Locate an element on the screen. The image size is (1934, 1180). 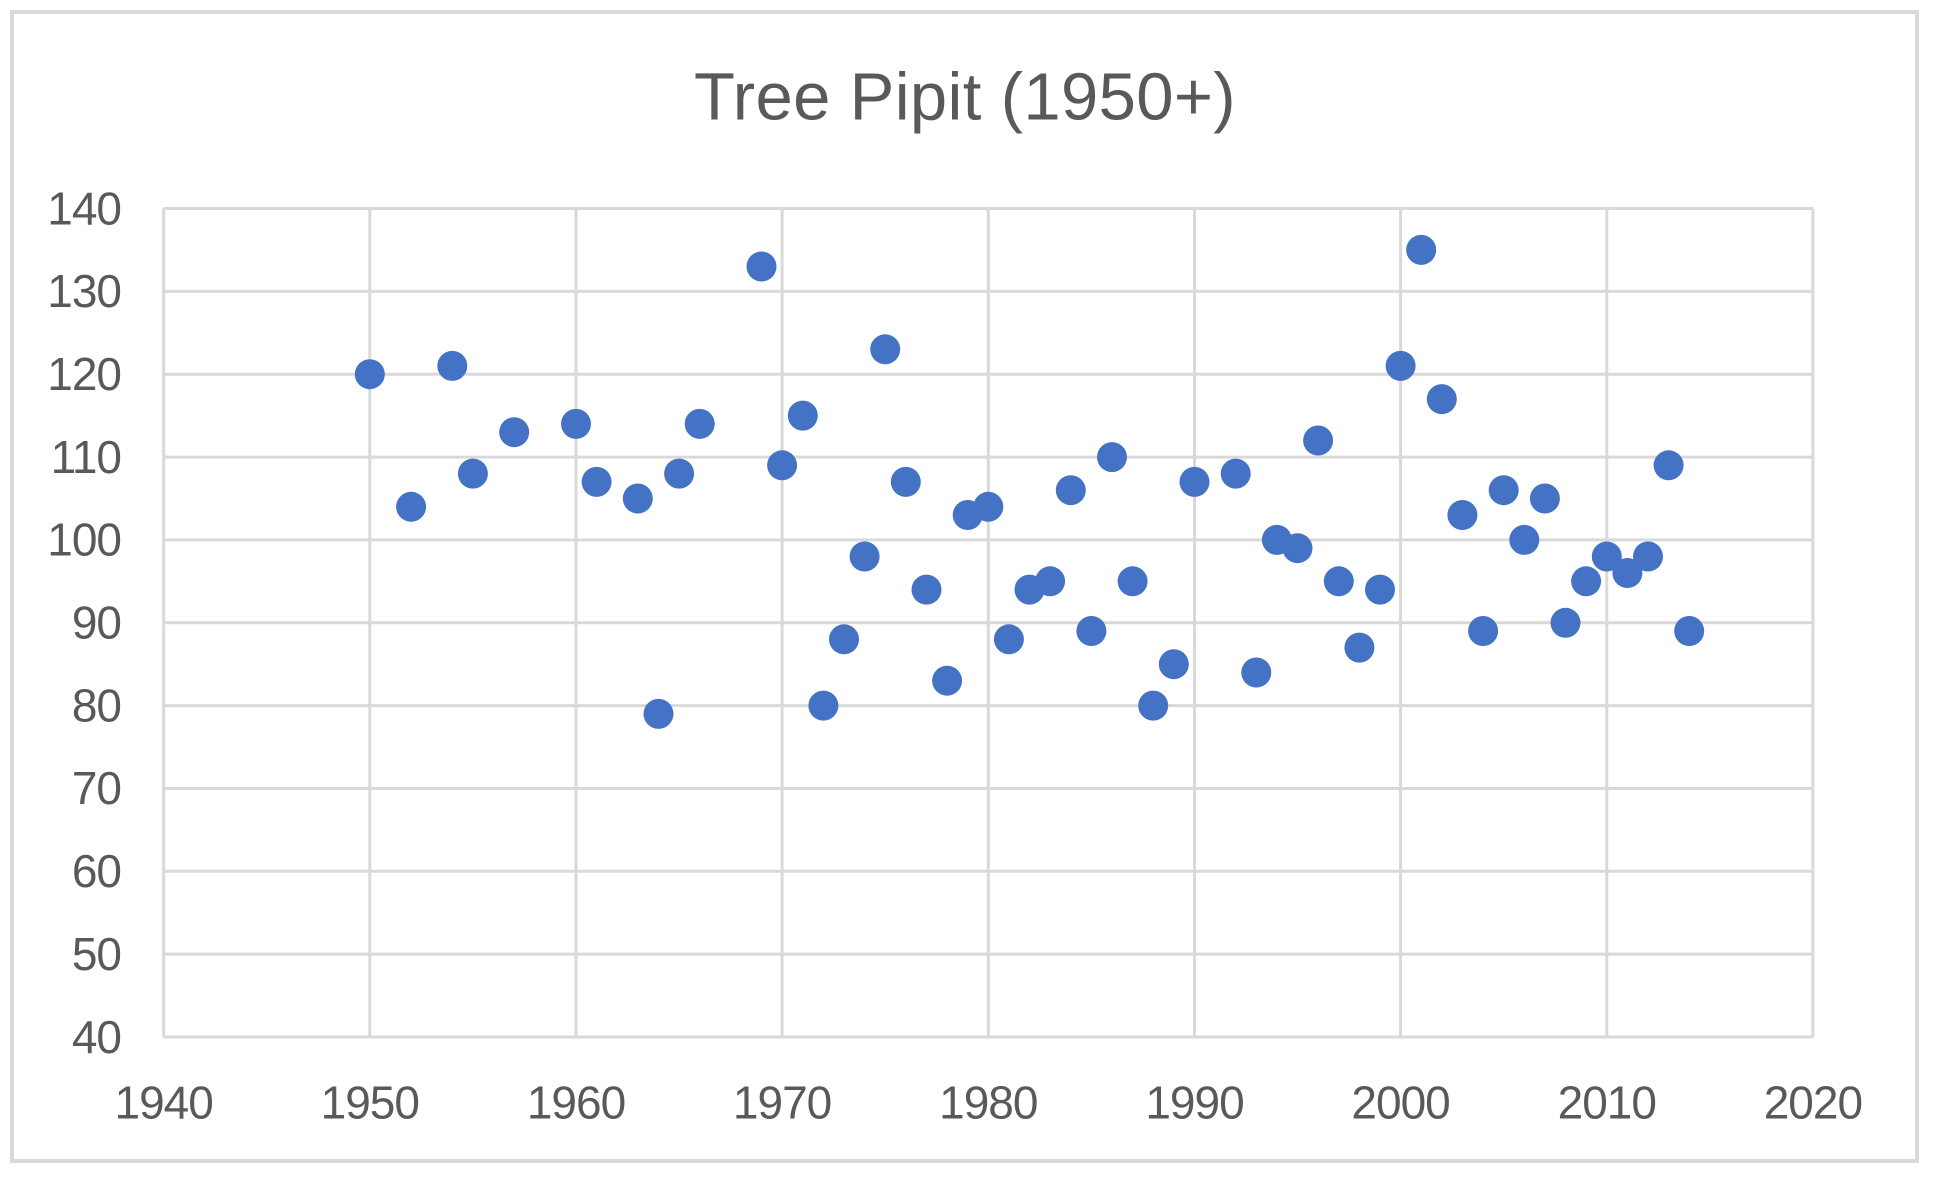
svg-text: 2000 is located at coordinates (1400, 1103).